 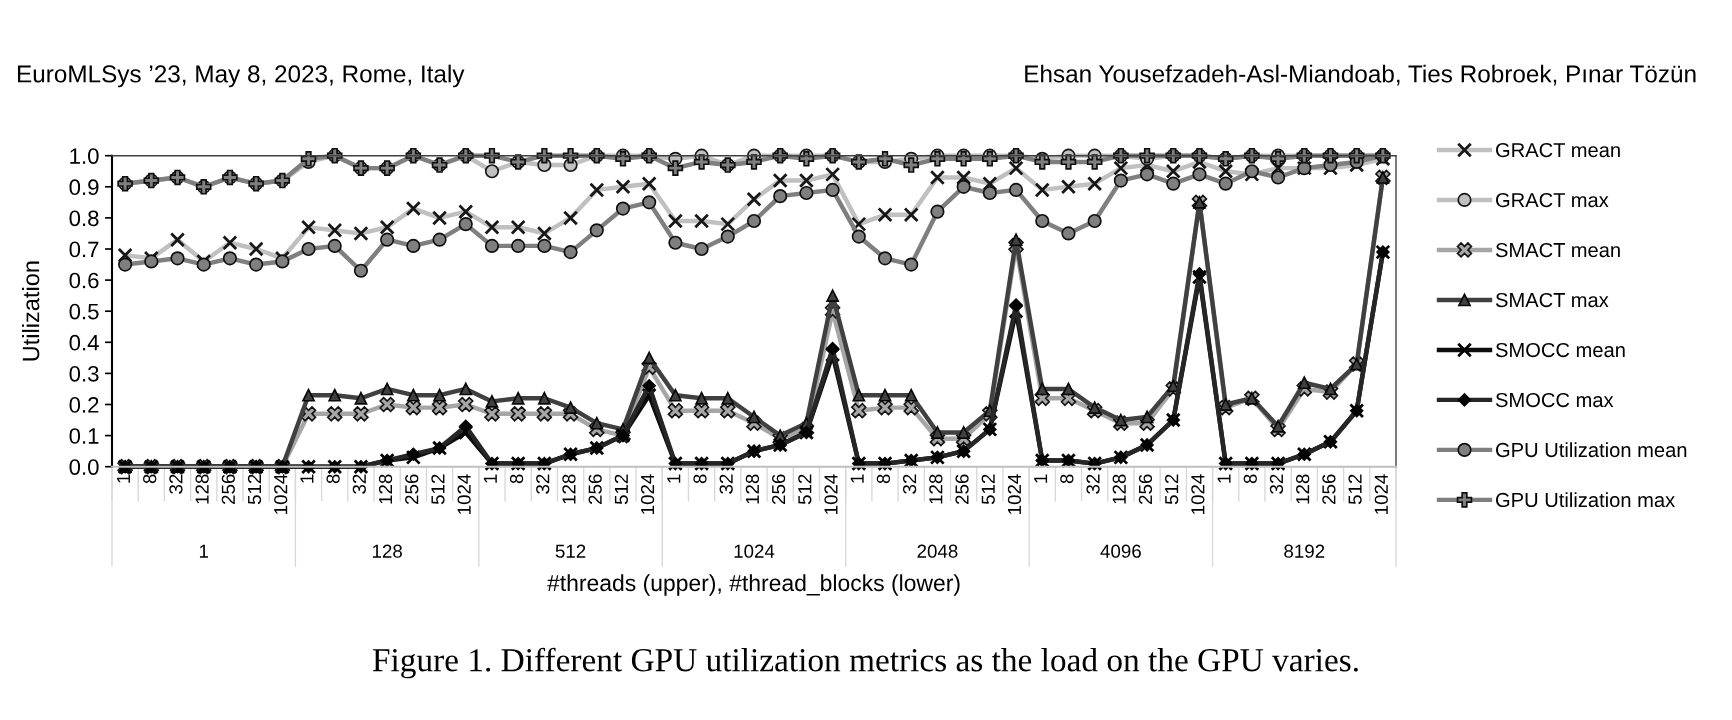 What do you see at coordinates (570, 551) in the screenshot?
I see `text: 512` at bounding box center [570, 551].